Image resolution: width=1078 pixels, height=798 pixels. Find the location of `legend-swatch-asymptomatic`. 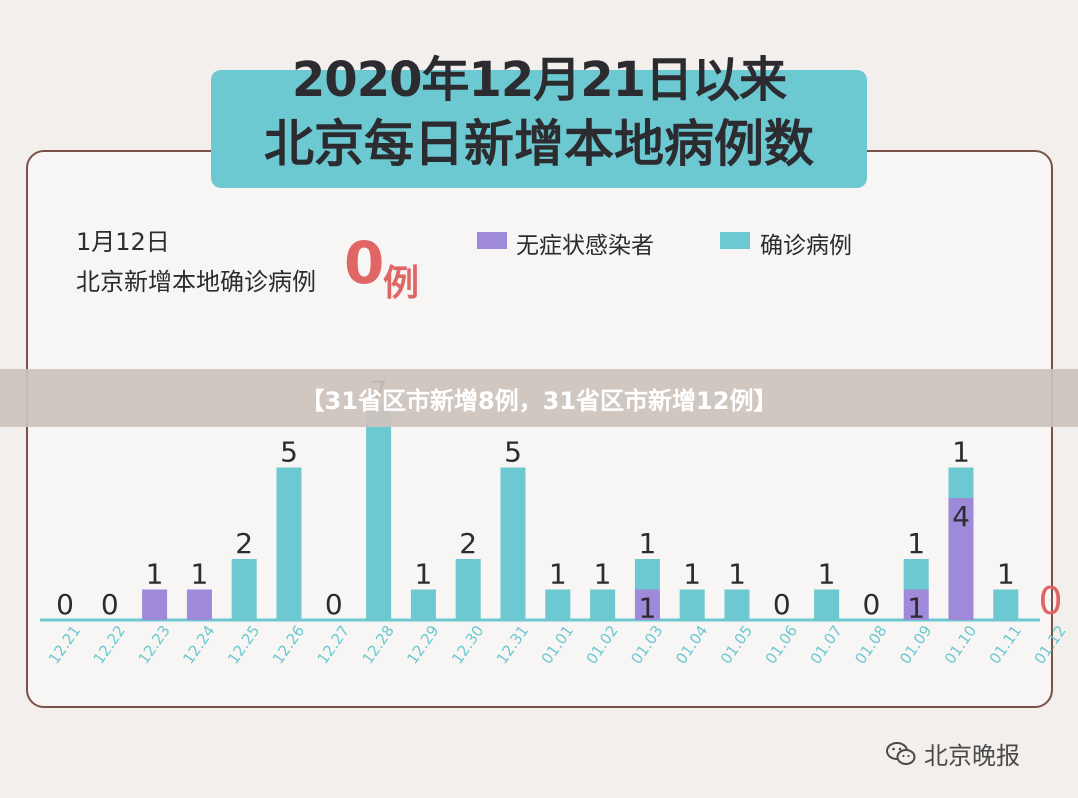

legend-swatch-asymptomatic is located at coordinates (492, 240).